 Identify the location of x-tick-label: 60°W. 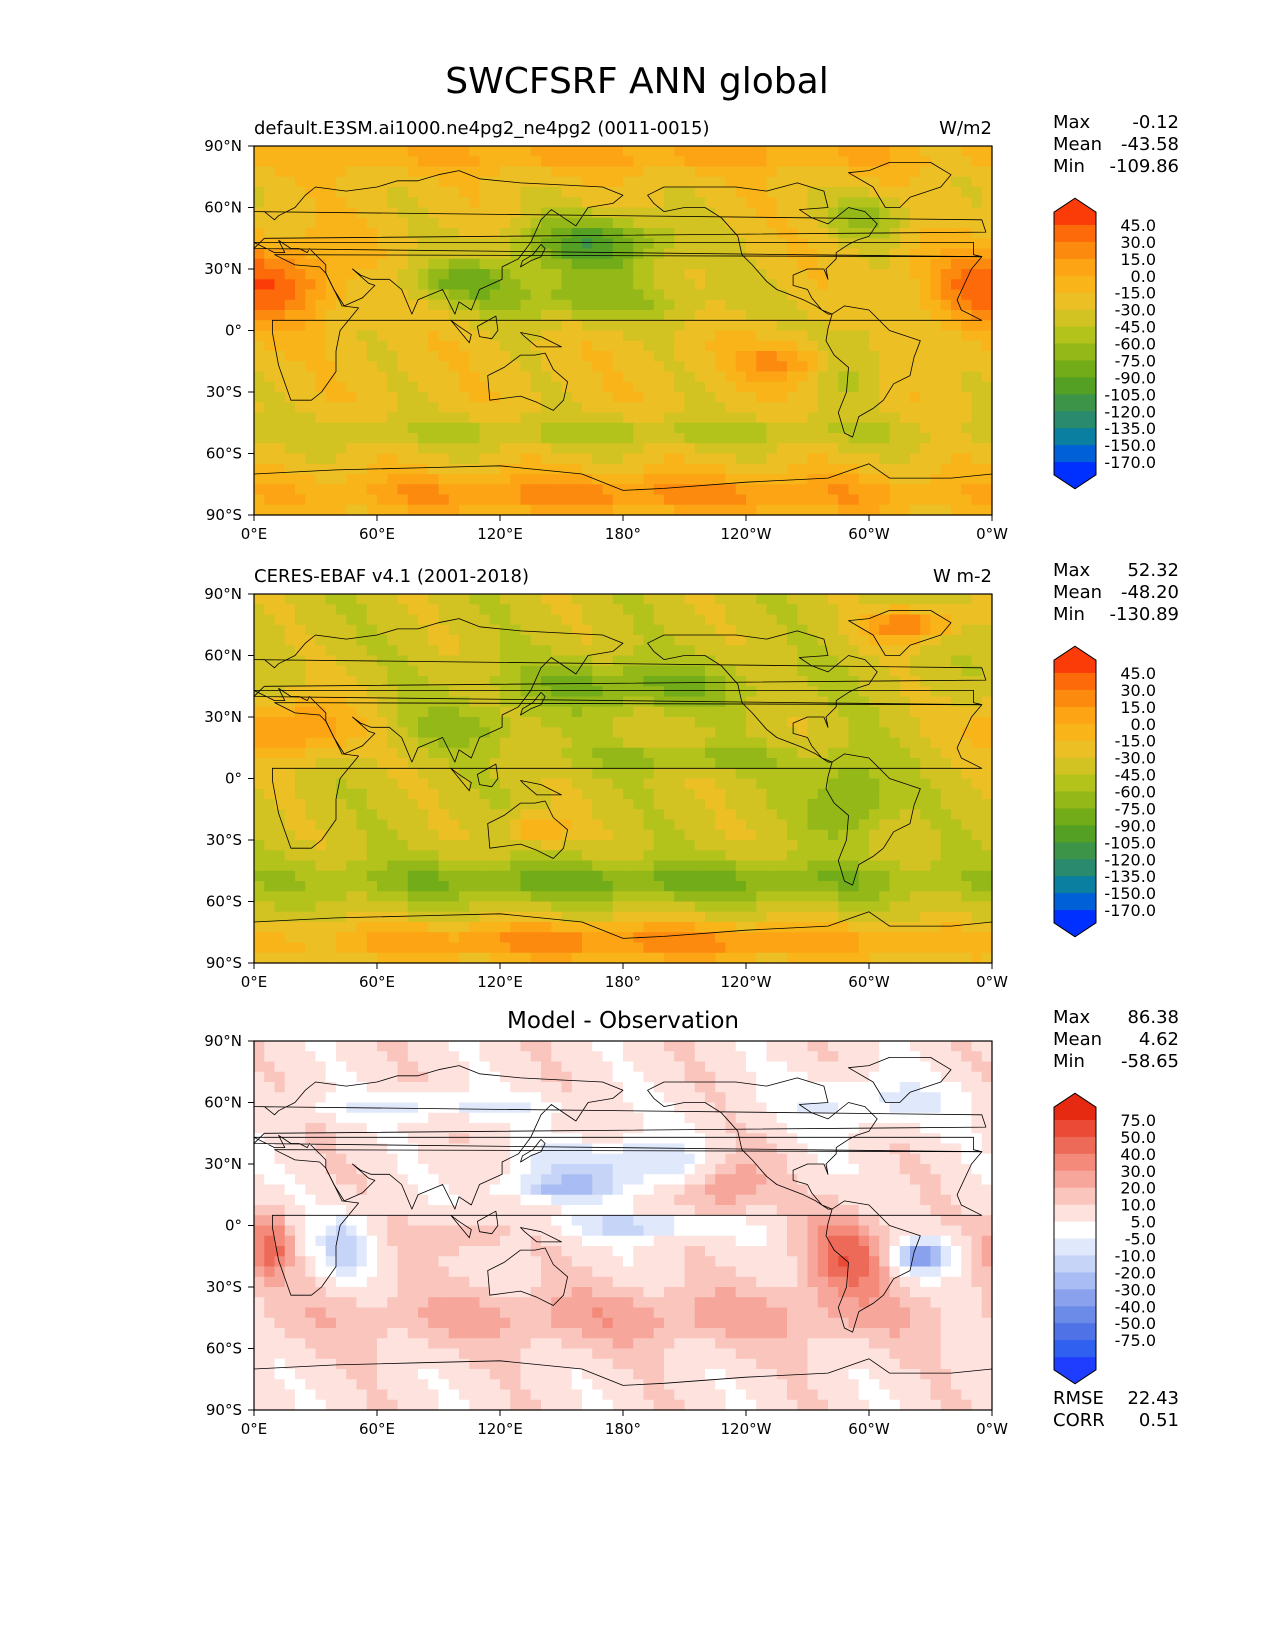
(869, 534).